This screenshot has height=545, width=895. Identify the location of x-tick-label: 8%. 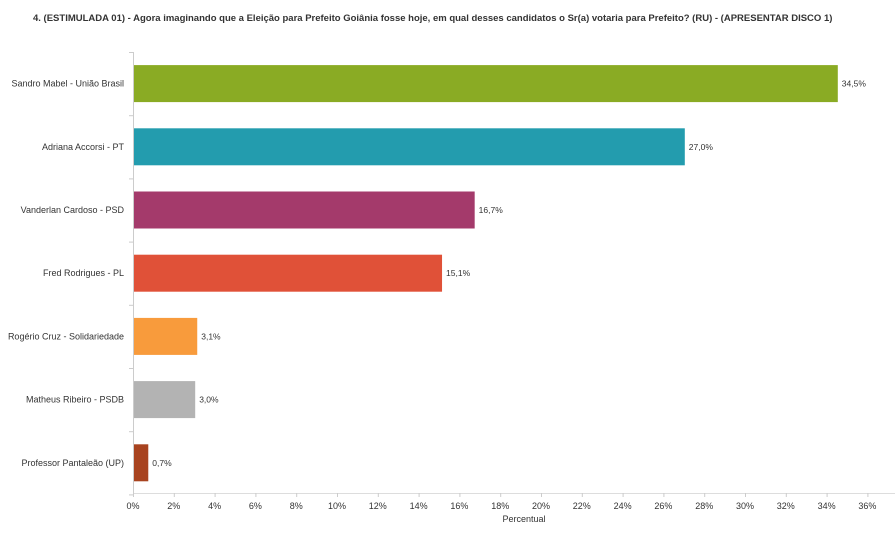
(296, 506).